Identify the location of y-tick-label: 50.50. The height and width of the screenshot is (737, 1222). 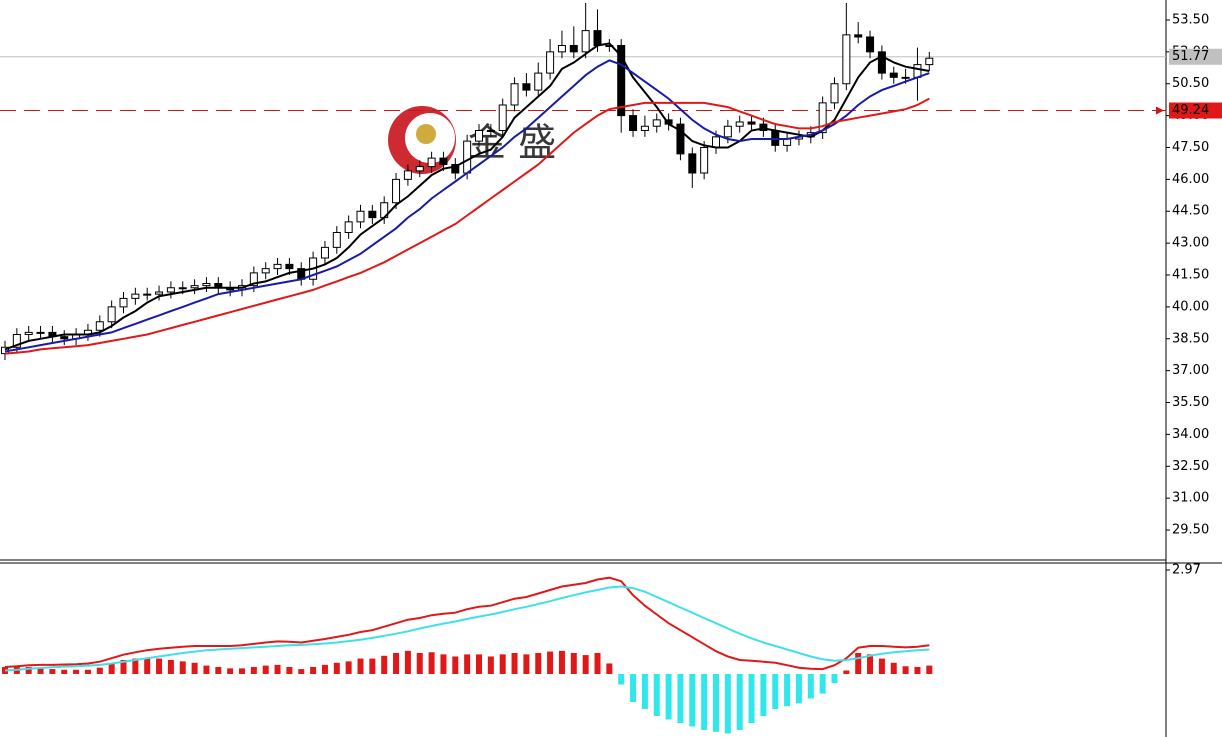
(1190, 83).